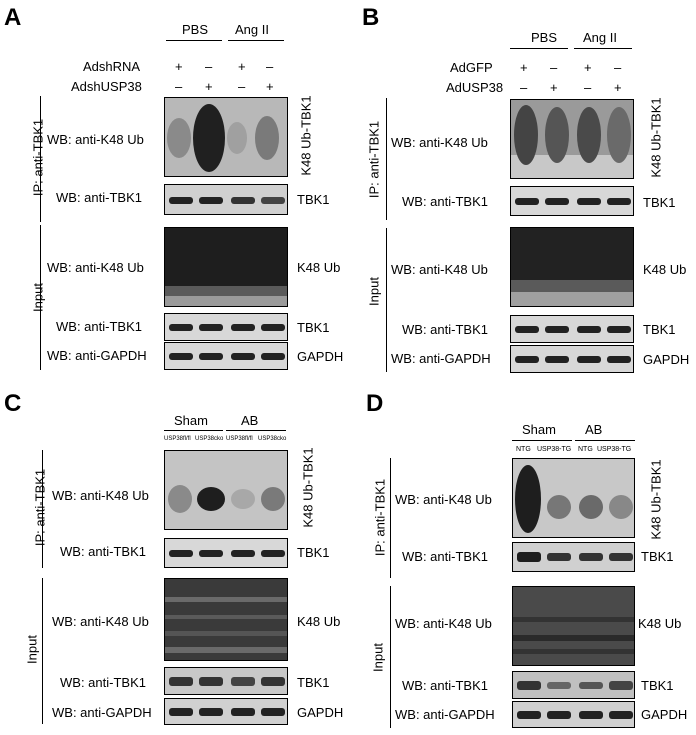 This screenshot has height=735, width=696. Describe the element at coordinates (374, 404) in the screenshot. I see `panel-letter: D` at that location.